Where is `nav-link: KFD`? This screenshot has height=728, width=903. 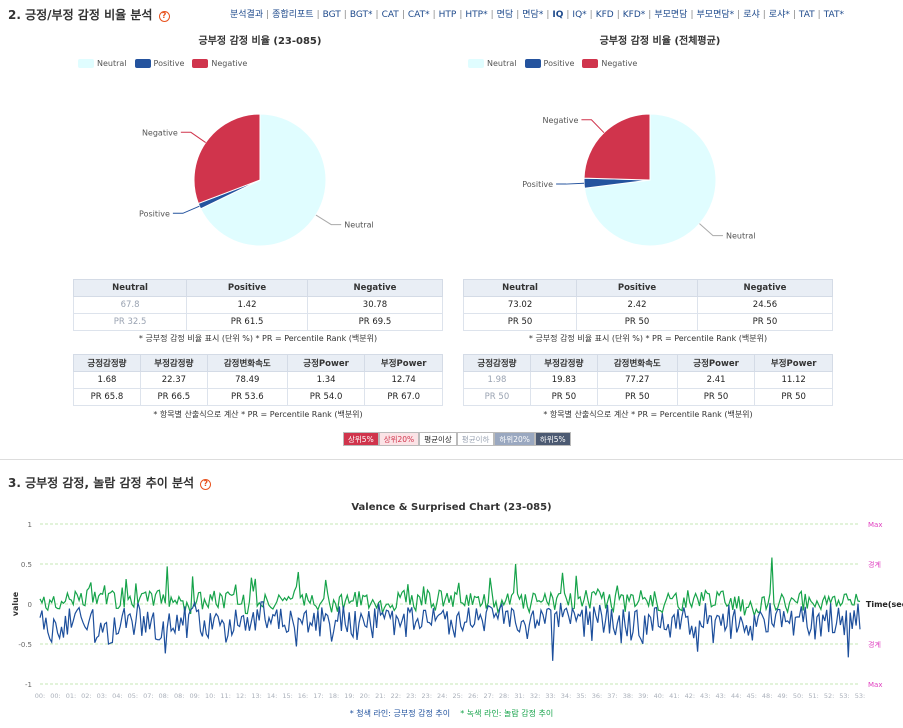 nav-link: KFD is located at coordinates (604, 15).